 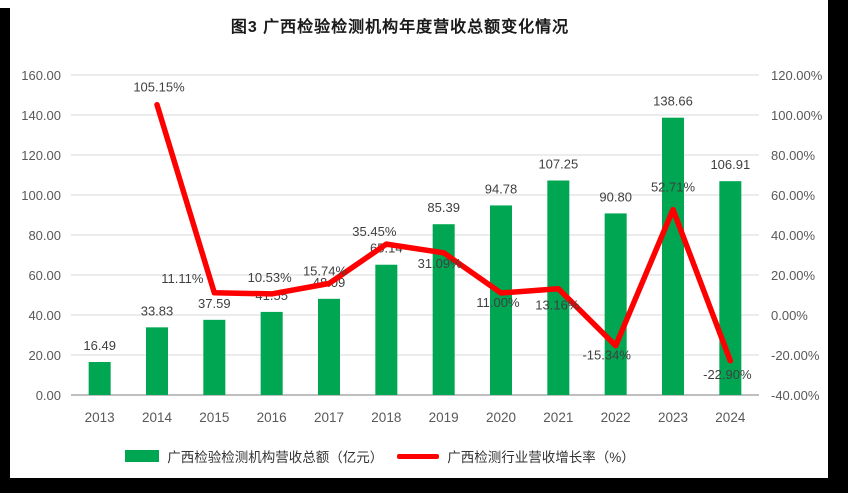 I want to click on left-axis-tick: 60.00, so click(x=44, y=275).